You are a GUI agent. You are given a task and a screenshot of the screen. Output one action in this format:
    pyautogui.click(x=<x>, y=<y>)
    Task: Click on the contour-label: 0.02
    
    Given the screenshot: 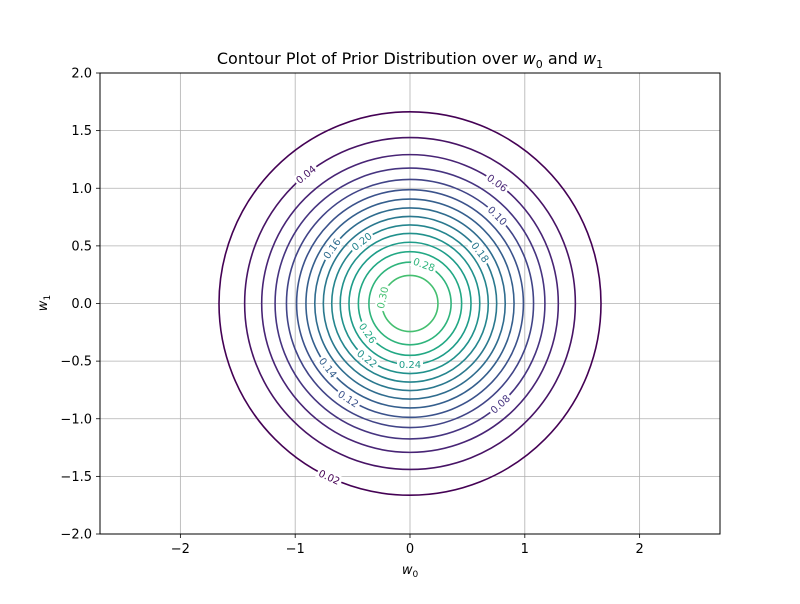 What is the action you would take?
    pyautogui.click(x=328, y=477)
    